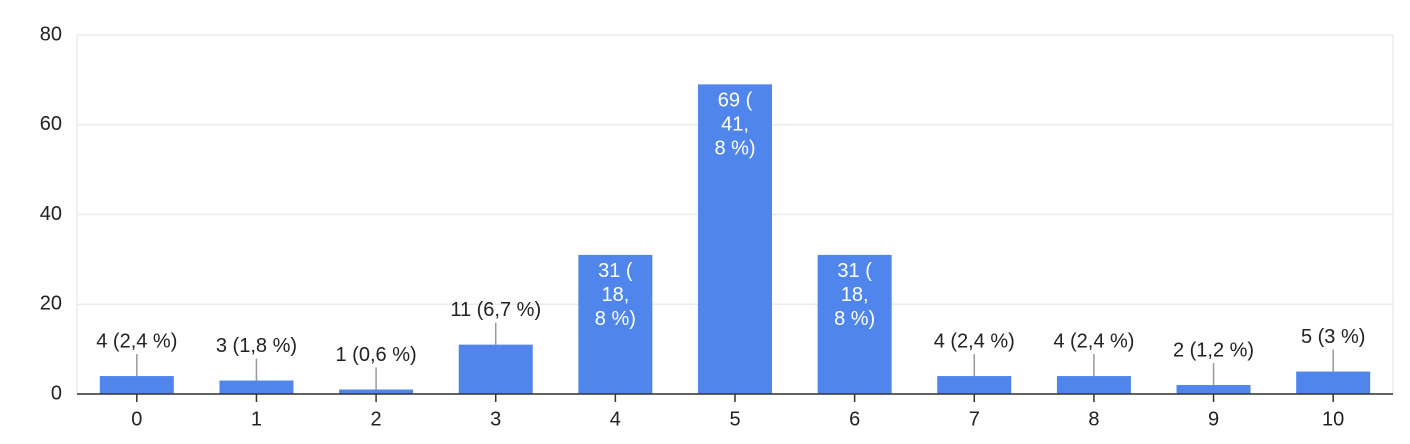 The height and width of the screenshot is (444, 1410). I want to click on x-tick-label: 1, so click(256, 419).